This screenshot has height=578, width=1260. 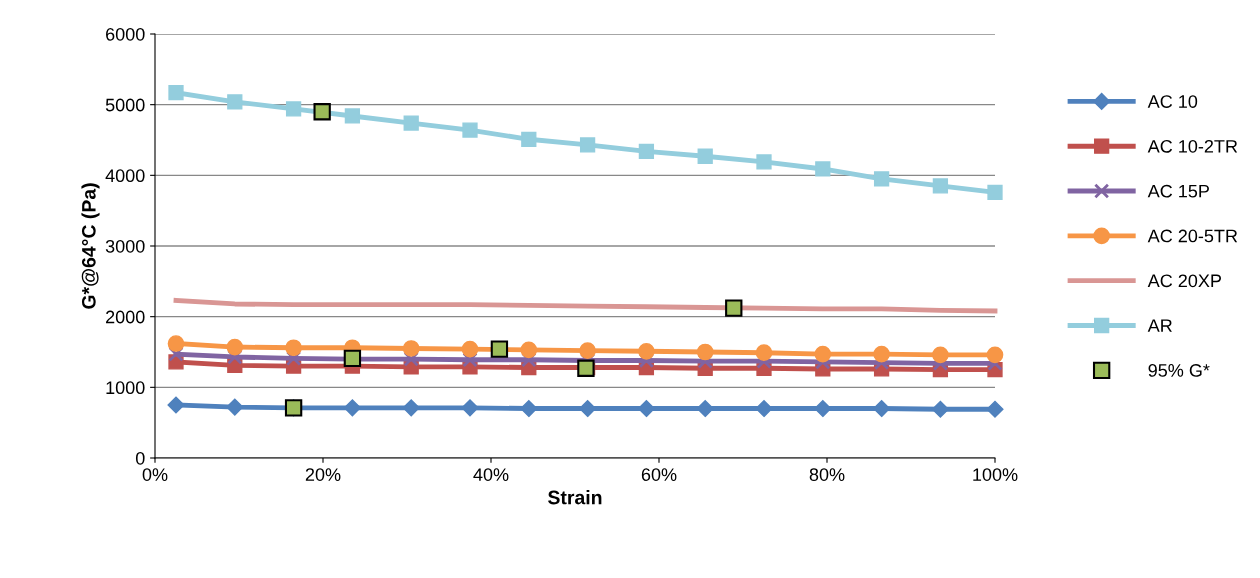 What do you see at coordinates (1192, 146) in the screenshot?
I see `legend-label: AC 10-2TR` at bounding box center [1192, 146].